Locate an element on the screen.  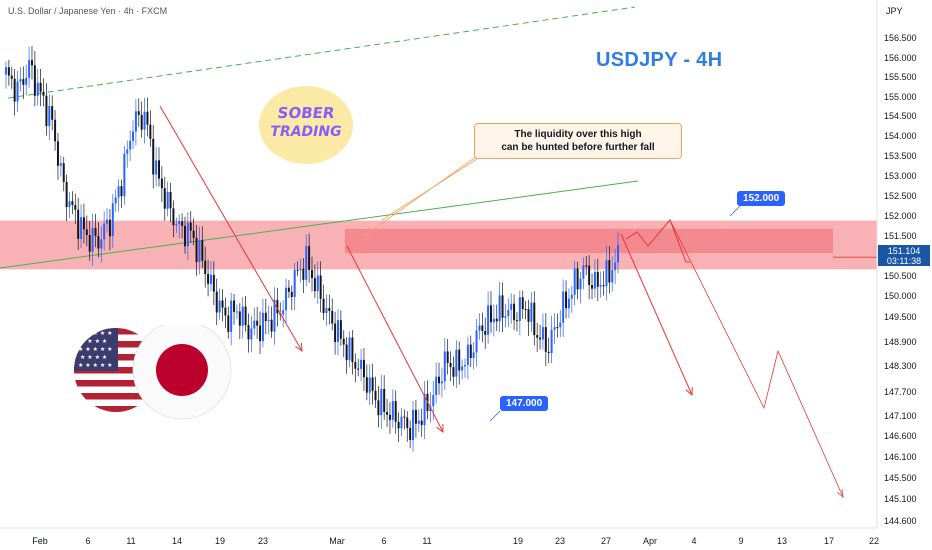
time-tick-label: Mar is located at coordinates (337, 541).